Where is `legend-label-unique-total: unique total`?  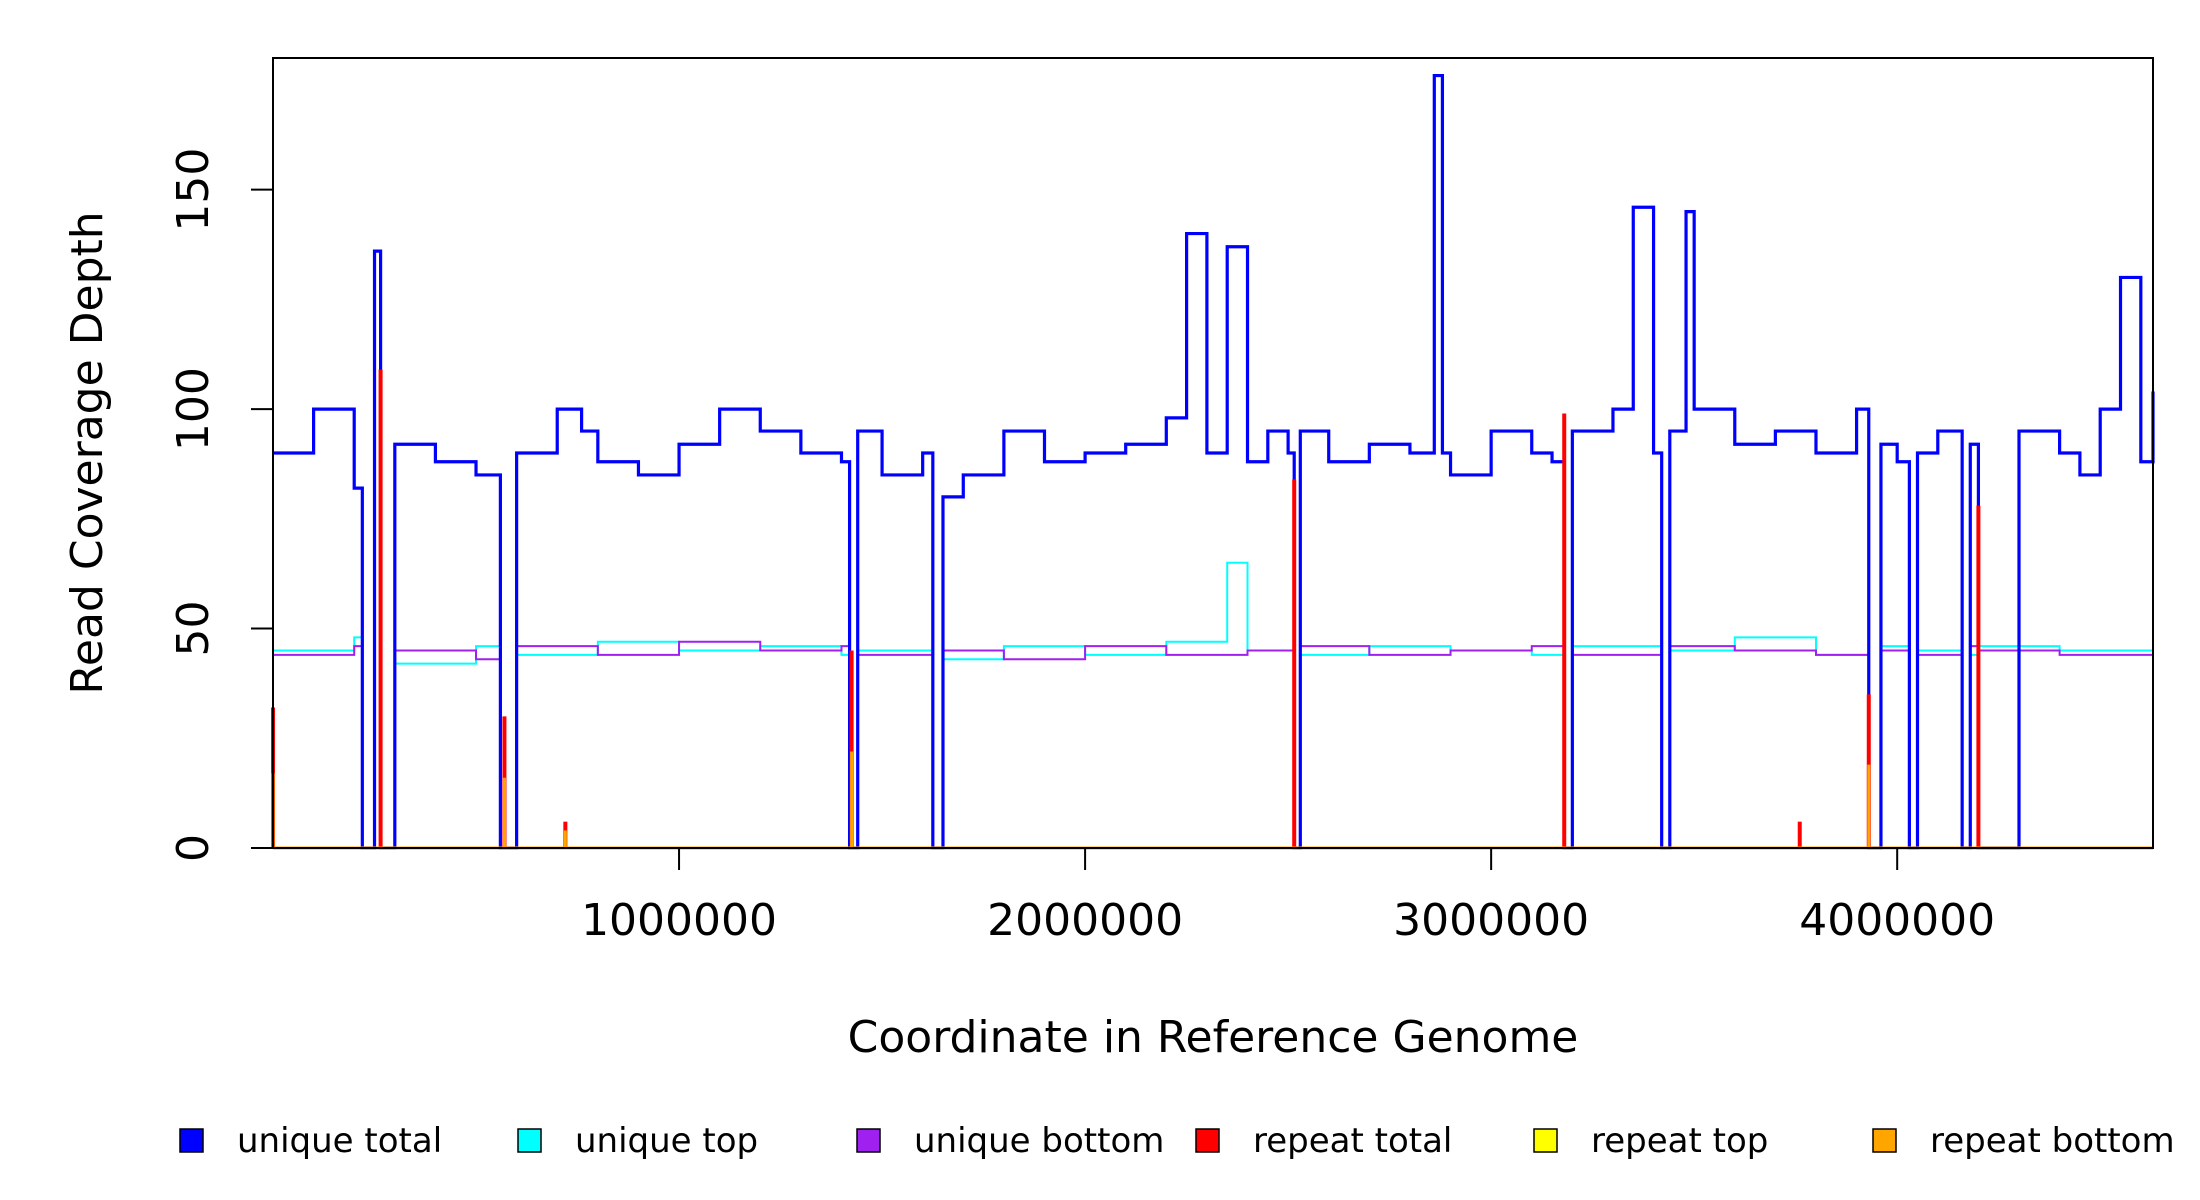
legend-label-unique-total: unique total is located at coordinates (339, 1141).